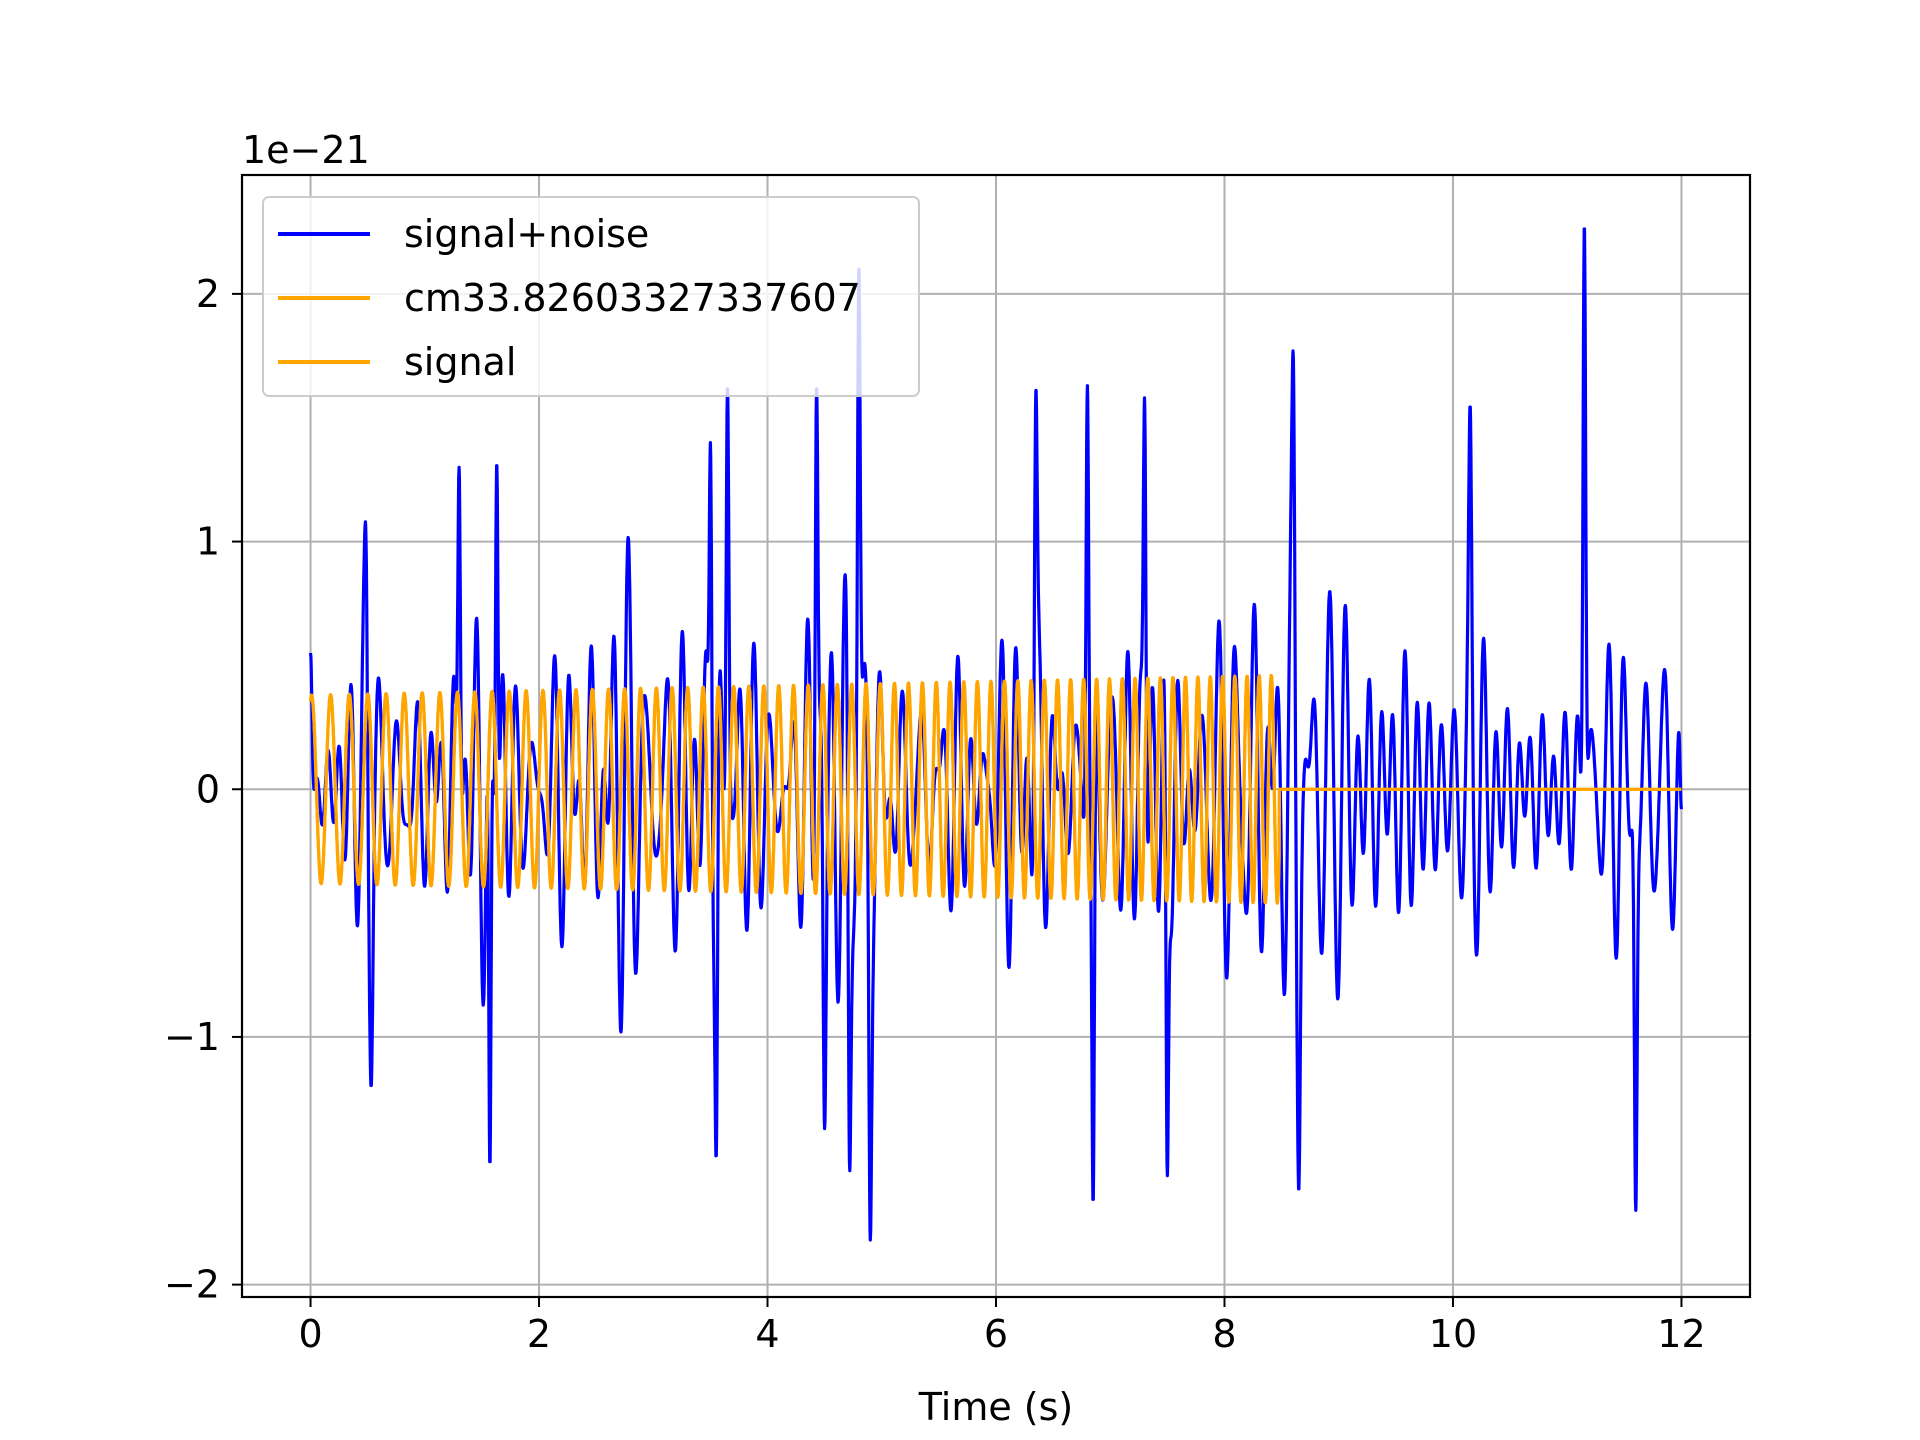 Image resolution: width=1920 pixels, height=1440 pixels. Describe the element at coordinates (460, 362) in the screenshot. I see `legend-label-signal: signal` at that location.